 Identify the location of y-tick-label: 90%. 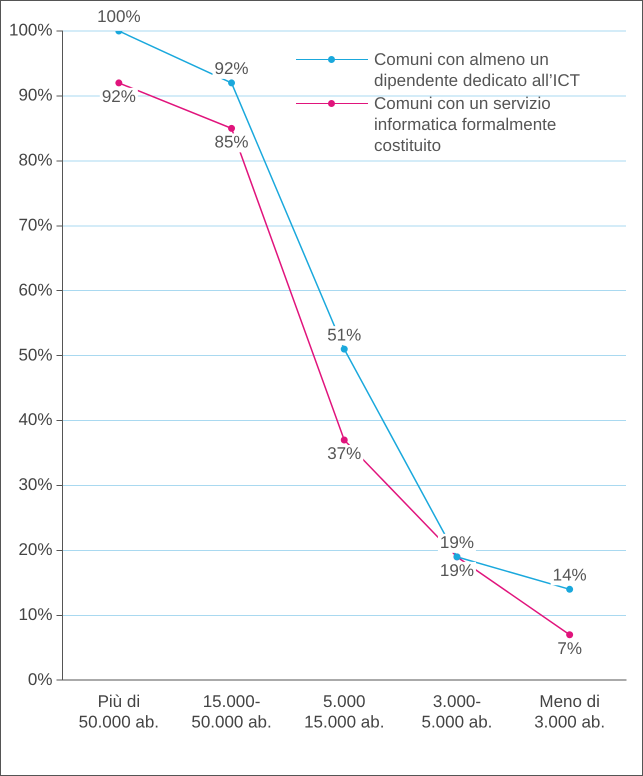
(35, 95).